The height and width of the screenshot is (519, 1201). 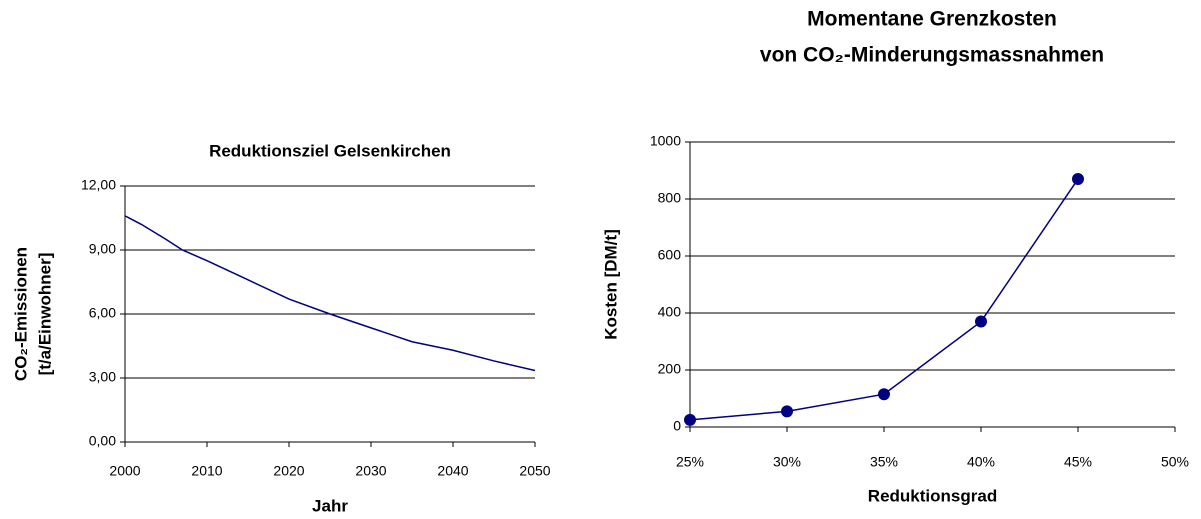 I want to click on x-tick-label: 2050, so click(x=534, y=471).